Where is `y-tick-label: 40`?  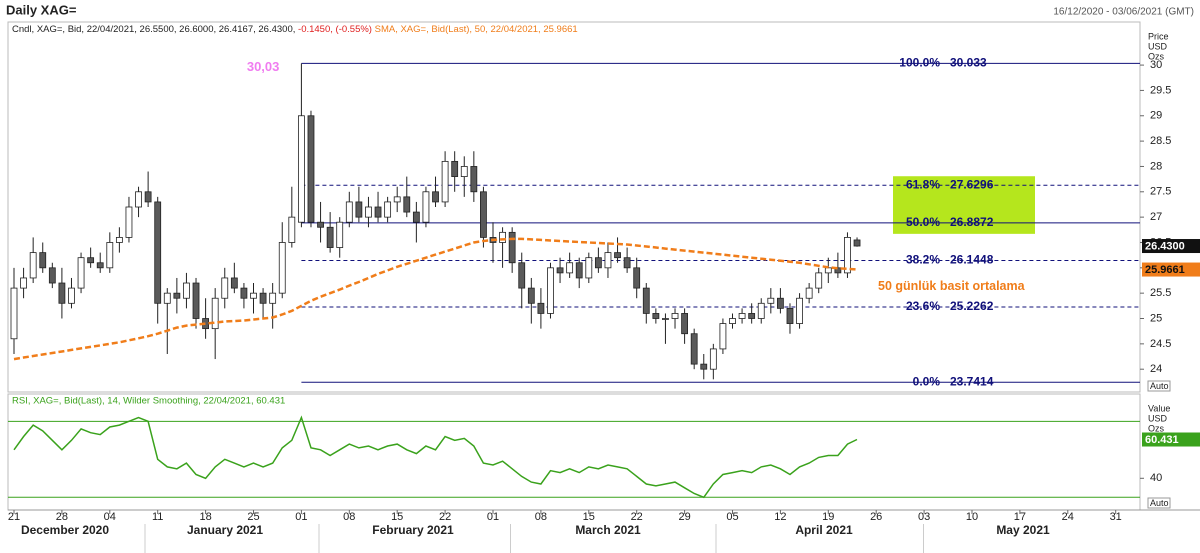
y-tick-label: 40 is located at coordinates (1156, 478).